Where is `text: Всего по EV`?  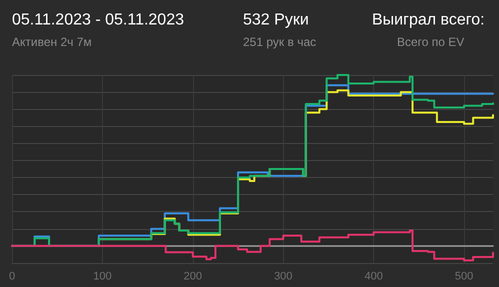
text: Всего по EV is located at coordinates (430, 42).